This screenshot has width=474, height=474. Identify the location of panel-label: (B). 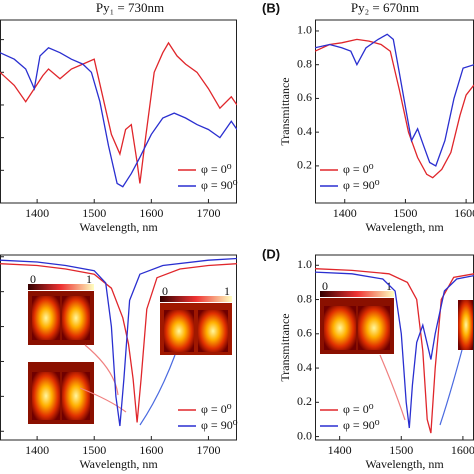
(271, 7).